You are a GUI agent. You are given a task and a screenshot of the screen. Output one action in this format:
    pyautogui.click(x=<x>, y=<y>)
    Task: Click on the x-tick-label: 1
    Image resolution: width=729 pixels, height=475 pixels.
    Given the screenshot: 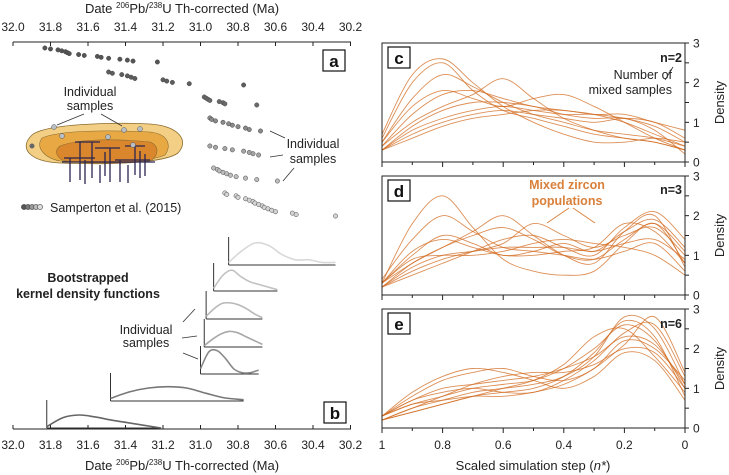 What is the action you would take?
    pyautogui.click(x=382, y=445)
    